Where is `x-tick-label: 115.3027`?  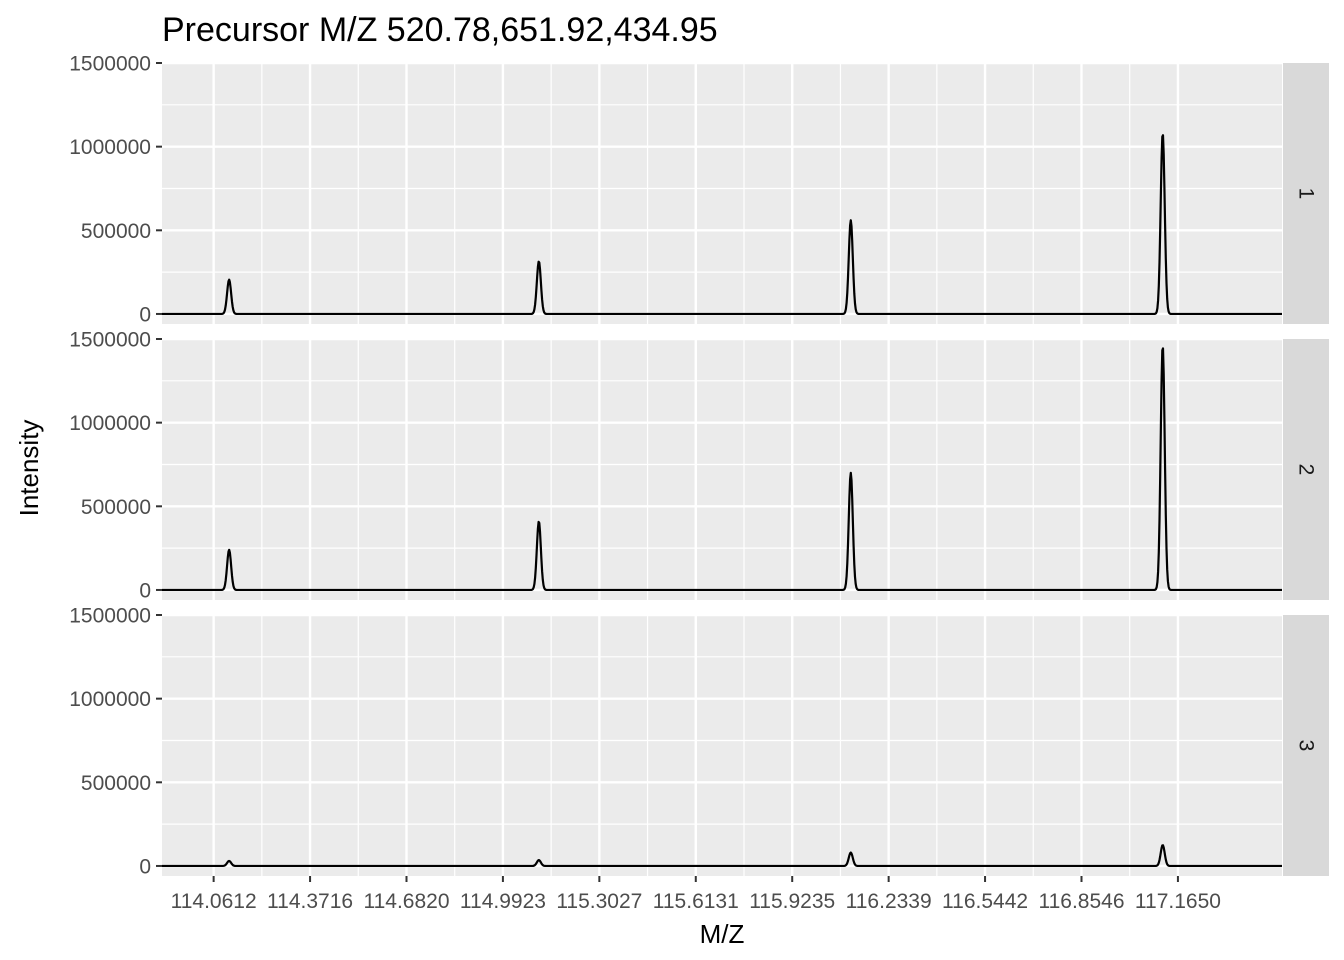
x-tick-label: 115.3027 is located at coordinates (599, 901).